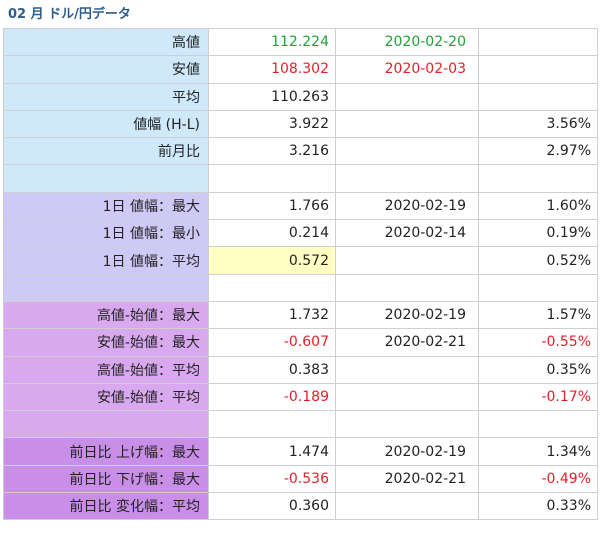 Image resolution: width=600 pixels, height=541 pixels. I want to click on stats-row: 前日比 上げ幅：最大 1.474 2020-02-19 1.34%, so click(300, 451).